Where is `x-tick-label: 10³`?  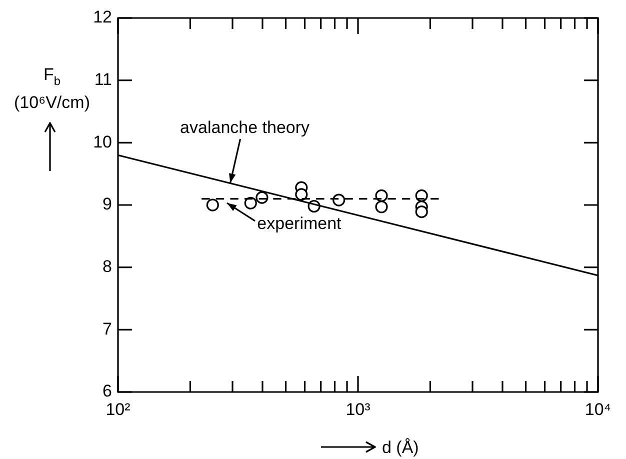
x-tick-label: 10³ is located at coordinates (358, 409).